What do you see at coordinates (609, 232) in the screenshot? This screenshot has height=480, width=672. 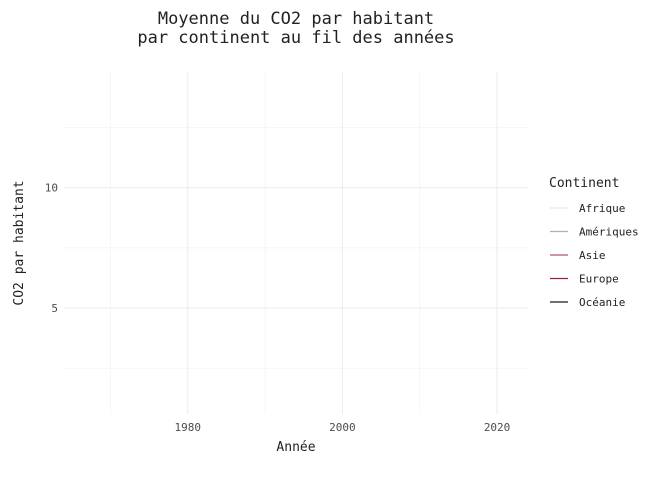 I see `legend-label: Amériques` at bounding box center [609, 232].